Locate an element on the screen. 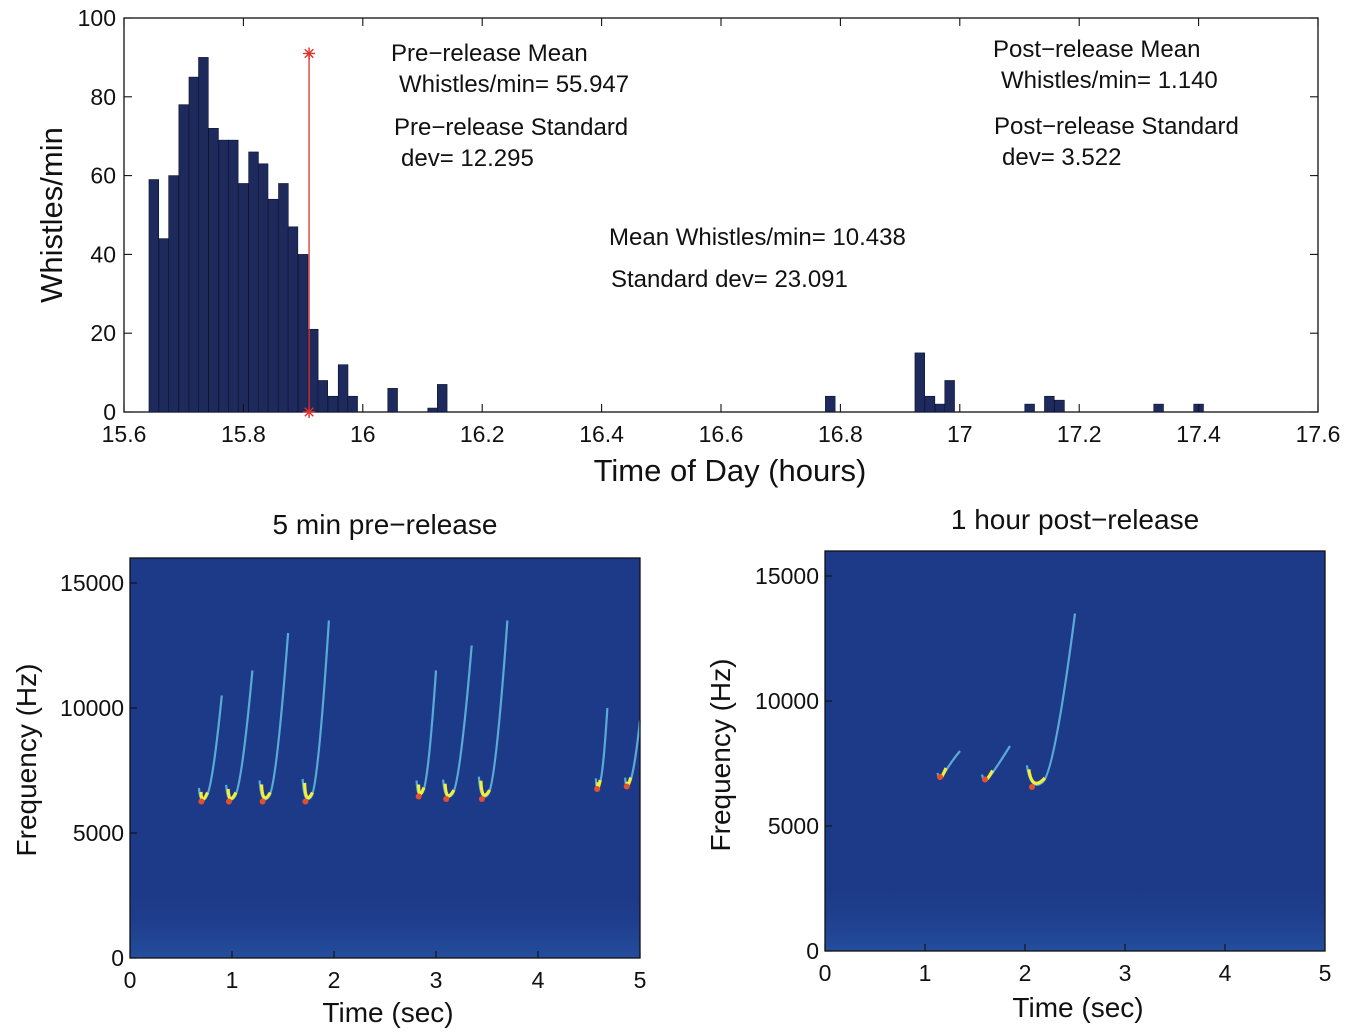 This screenshot has height=1032, width=1359. spectrogram-y-tick-label: 0 is located at coordinates (812, 951).